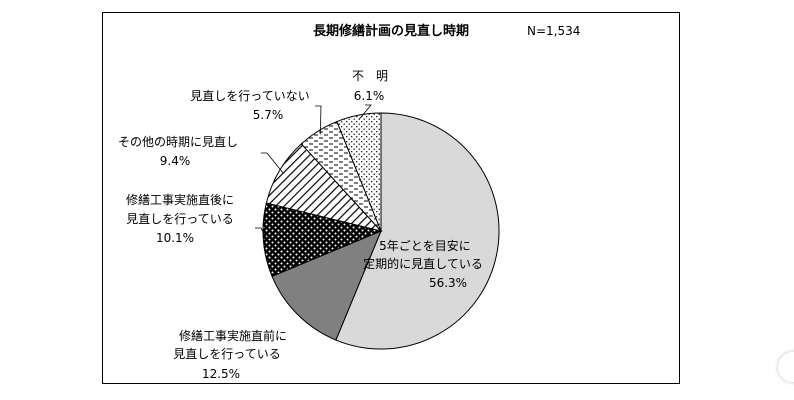 The image size is (794, 400). What do you see at coordinates (180, 199) in the screenshot?
I see `slice-label-line: 修繕工事実施直後に` at bounding box center [180, 199].